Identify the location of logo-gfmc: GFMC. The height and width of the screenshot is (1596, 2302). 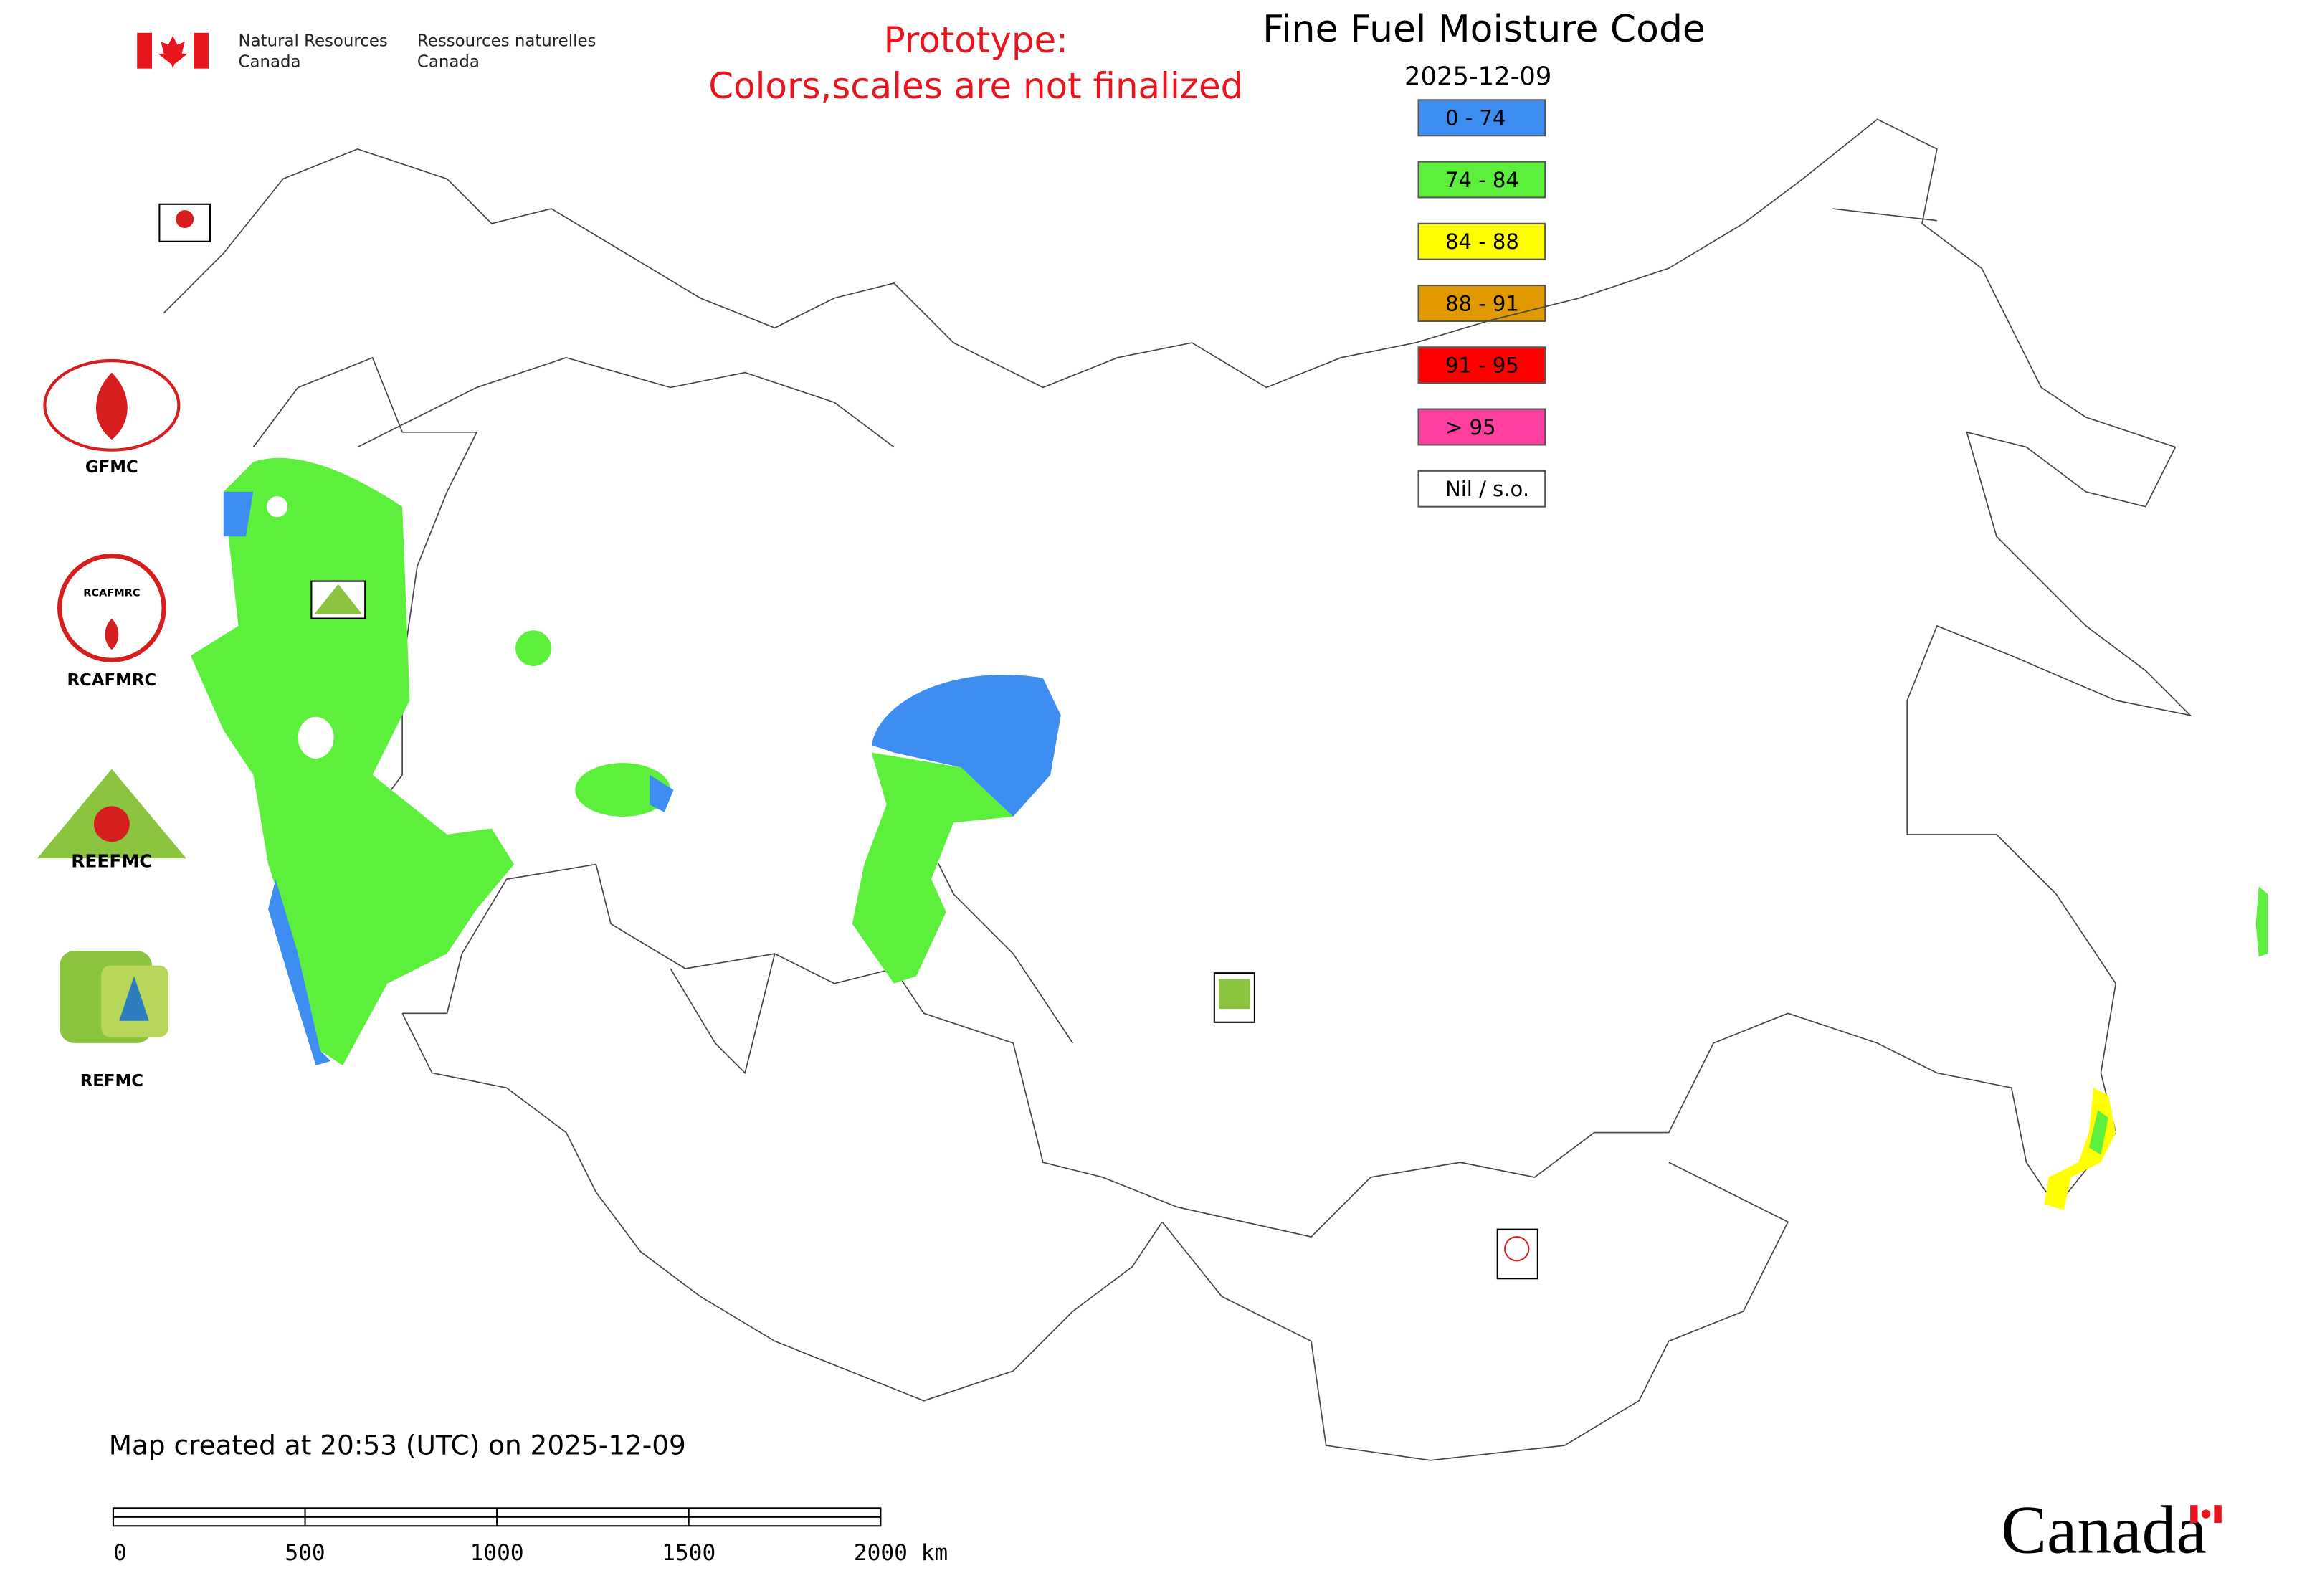
(112, 417).